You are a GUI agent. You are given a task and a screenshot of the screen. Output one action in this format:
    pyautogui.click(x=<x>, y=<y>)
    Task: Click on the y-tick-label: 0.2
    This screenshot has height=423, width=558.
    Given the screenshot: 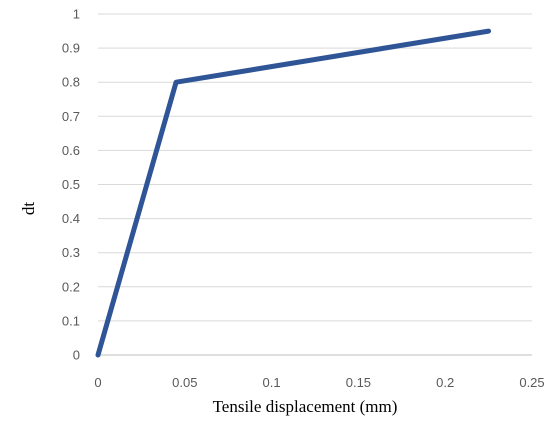 What is the action you would take?
    pyautogui.click(x=71, y=286)
    